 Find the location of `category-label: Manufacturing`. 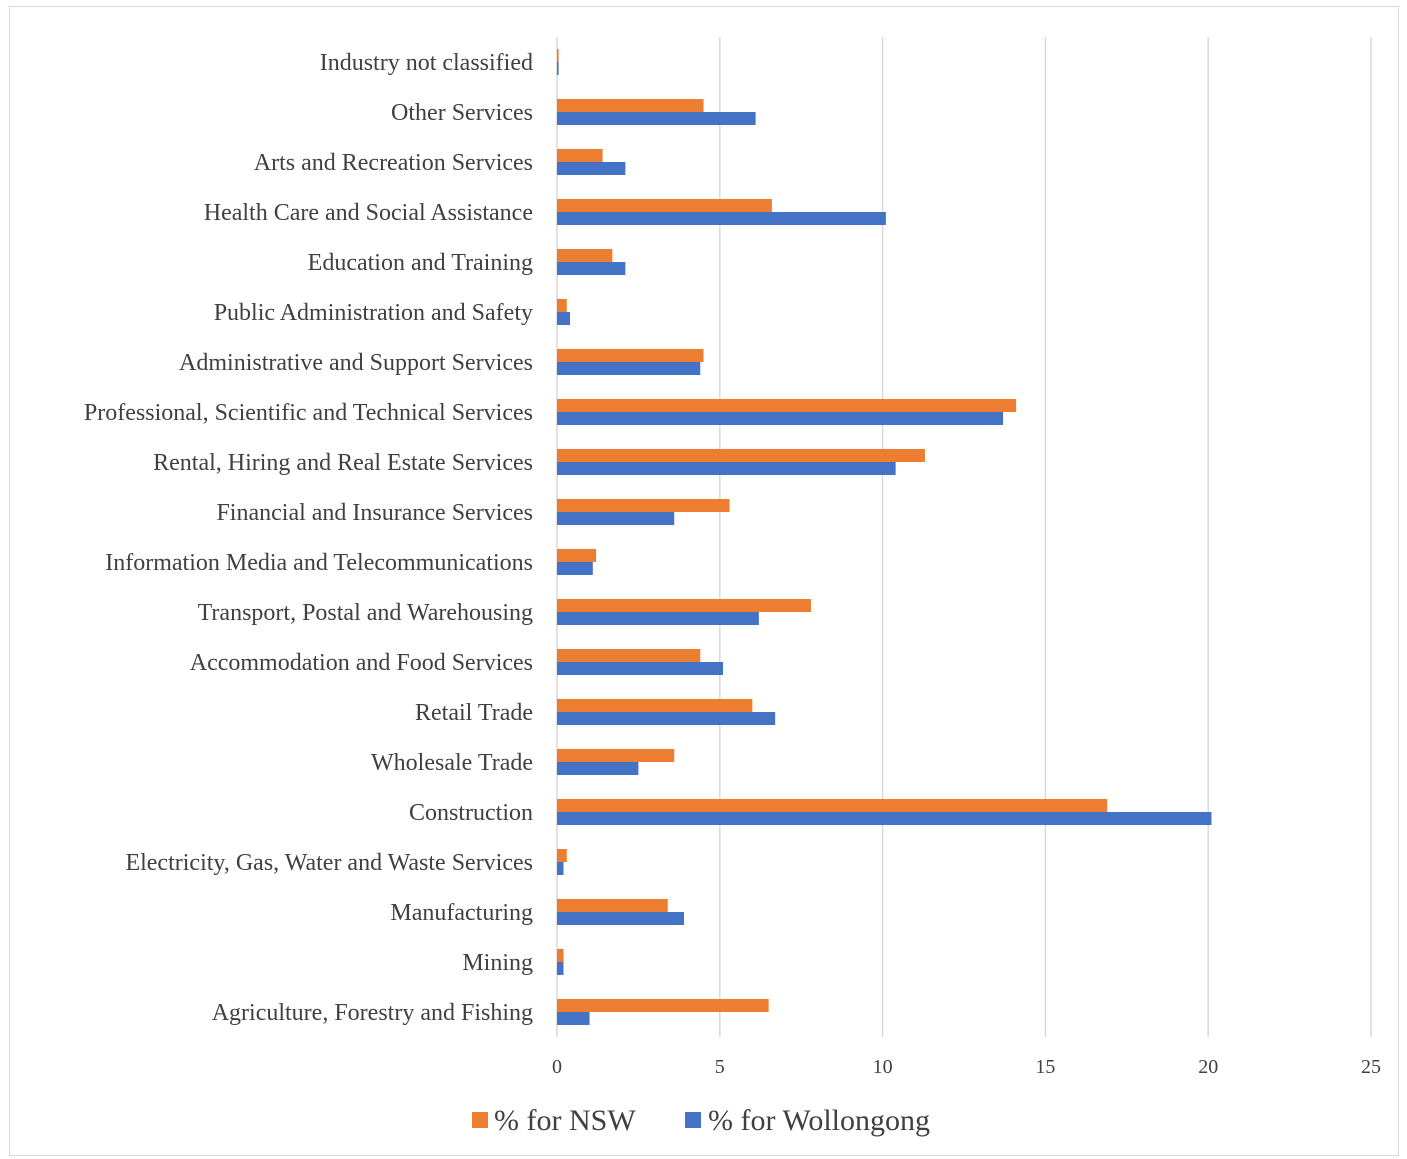

category-label: Manufacturing is located at coordinates (461, 913).